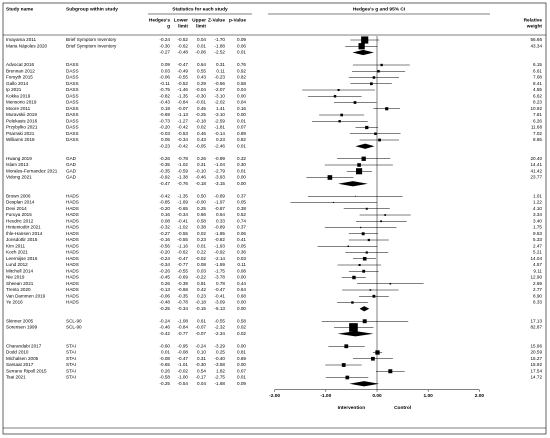 This screenshot has width=550, height=438. What do you see at coordinates (220, 264) in the screenshot?
I see `stat-value: -1.59` at bounding box center [220, 264].